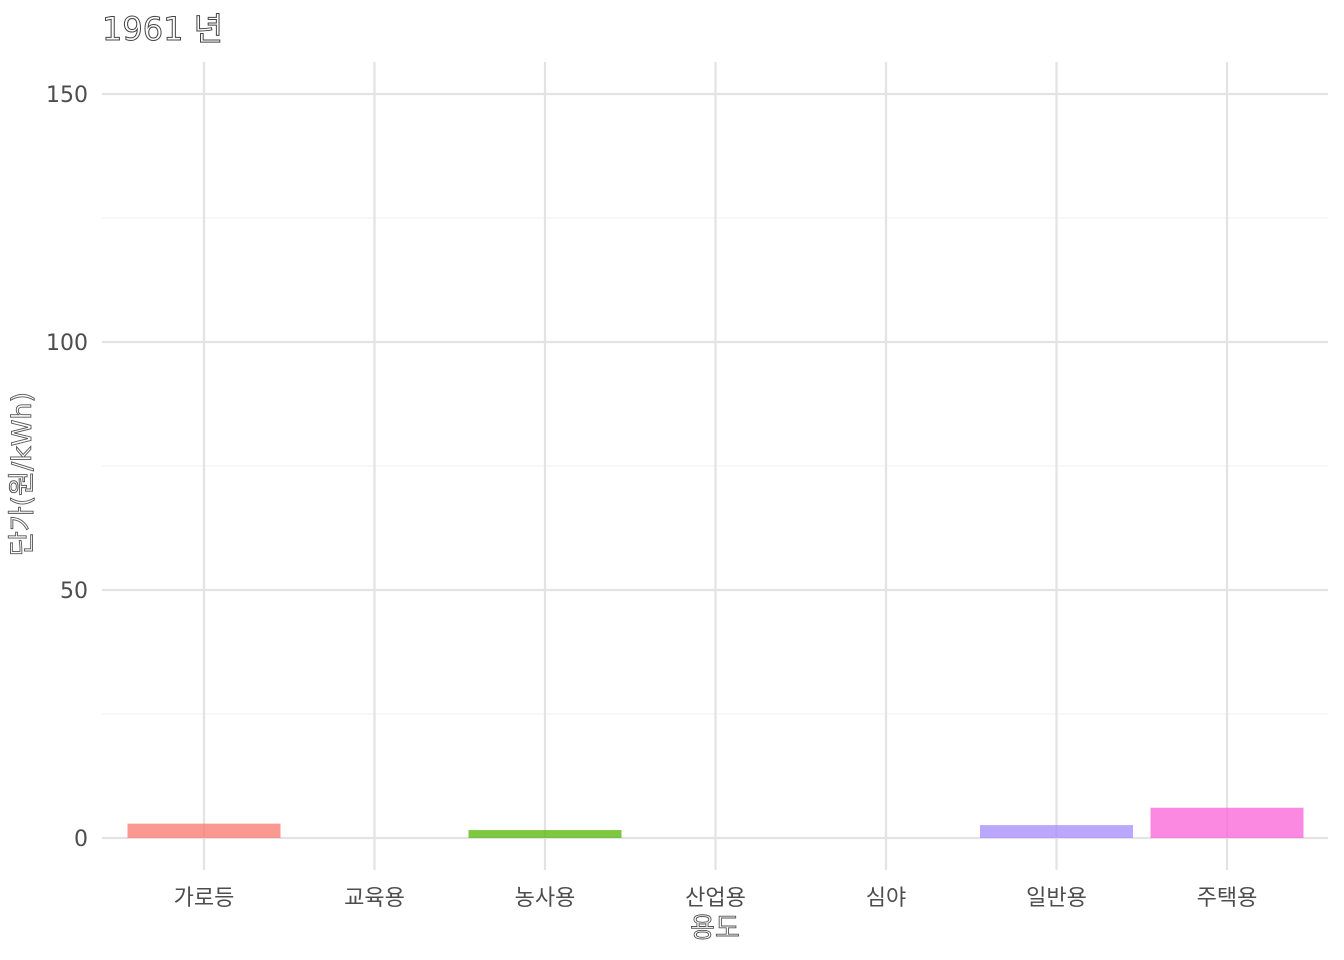 The width and height of the screenshot is (1344, 960). Describe the element at coordinates (1056, 898) in the screenshot. I see `x-tick-label: 일반용` at that location.